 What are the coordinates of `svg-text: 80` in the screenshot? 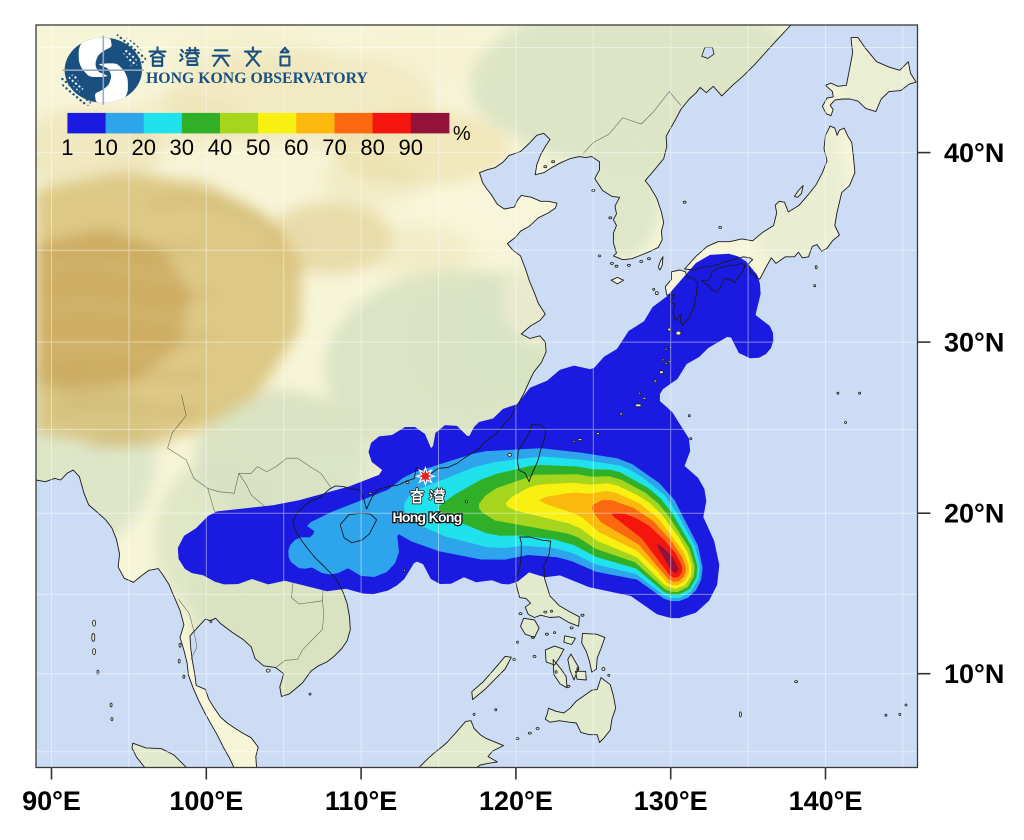 It's located at (372, 147).